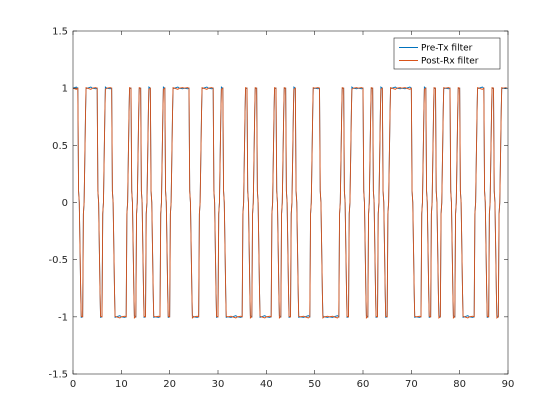 Image resolution: width=560 pixels, height=420 pixels. What do you see at coordinates (58, 260) in the screenshot?
I see `y-tick-label: -0.5` at bounding box center [58, 260].